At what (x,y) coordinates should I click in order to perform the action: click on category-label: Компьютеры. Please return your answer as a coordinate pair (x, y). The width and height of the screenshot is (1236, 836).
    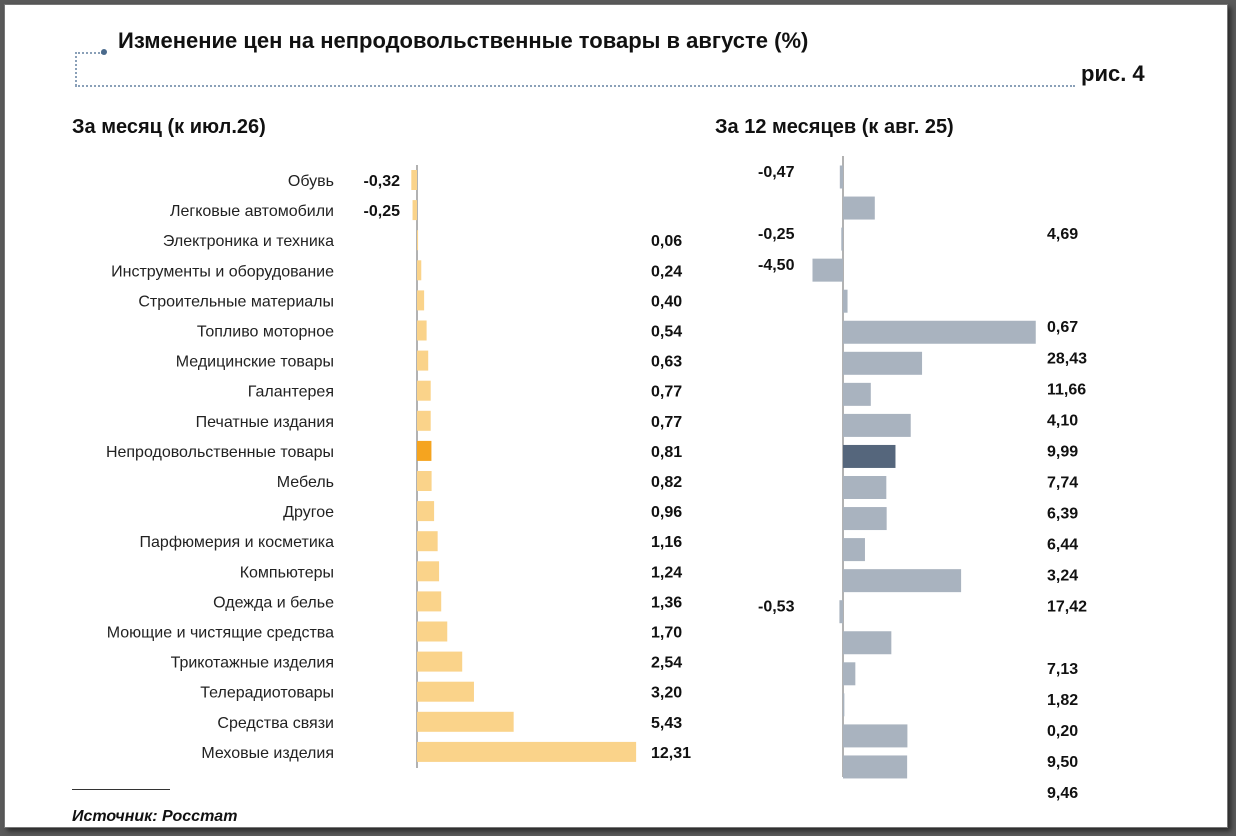
    Looking at the image, I should click on (287, 572).